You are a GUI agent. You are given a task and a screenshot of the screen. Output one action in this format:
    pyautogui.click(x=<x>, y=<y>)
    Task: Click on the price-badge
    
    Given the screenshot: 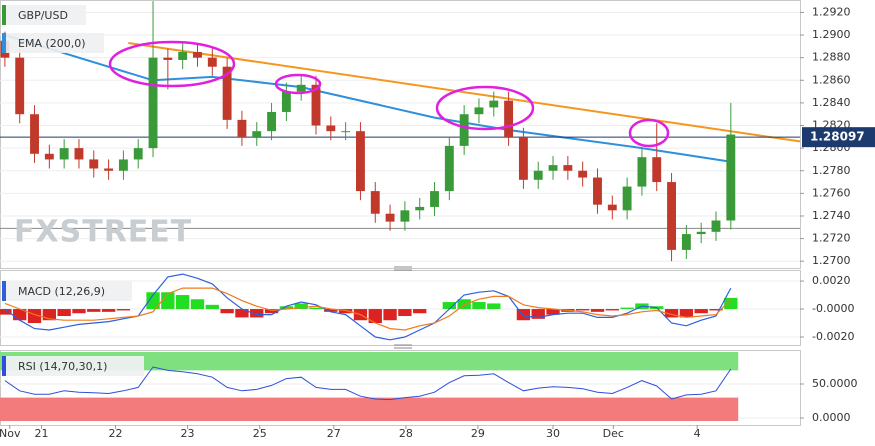 What is the action you would take?
    pyautogui.click(x=838, y=137)
    